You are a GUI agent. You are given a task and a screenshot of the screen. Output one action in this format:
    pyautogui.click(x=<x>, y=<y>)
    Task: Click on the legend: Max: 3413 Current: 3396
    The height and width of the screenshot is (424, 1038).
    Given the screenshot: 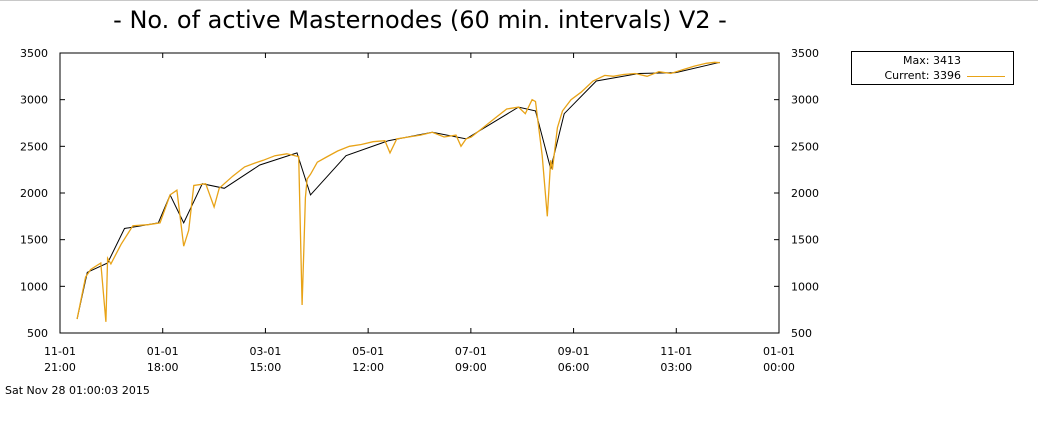 What is the action you would take?
    pyautogui.click(x=932, y=68)
    